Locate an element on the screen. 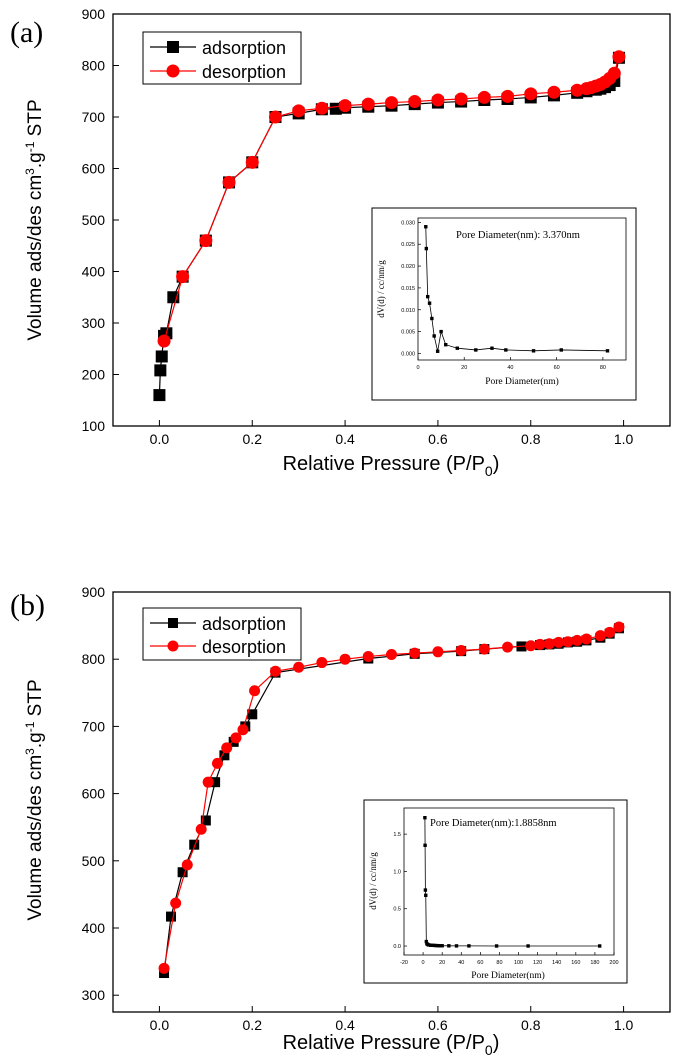  y-axis-title-sup2-b: -1 is located at coordinates (30, 726).